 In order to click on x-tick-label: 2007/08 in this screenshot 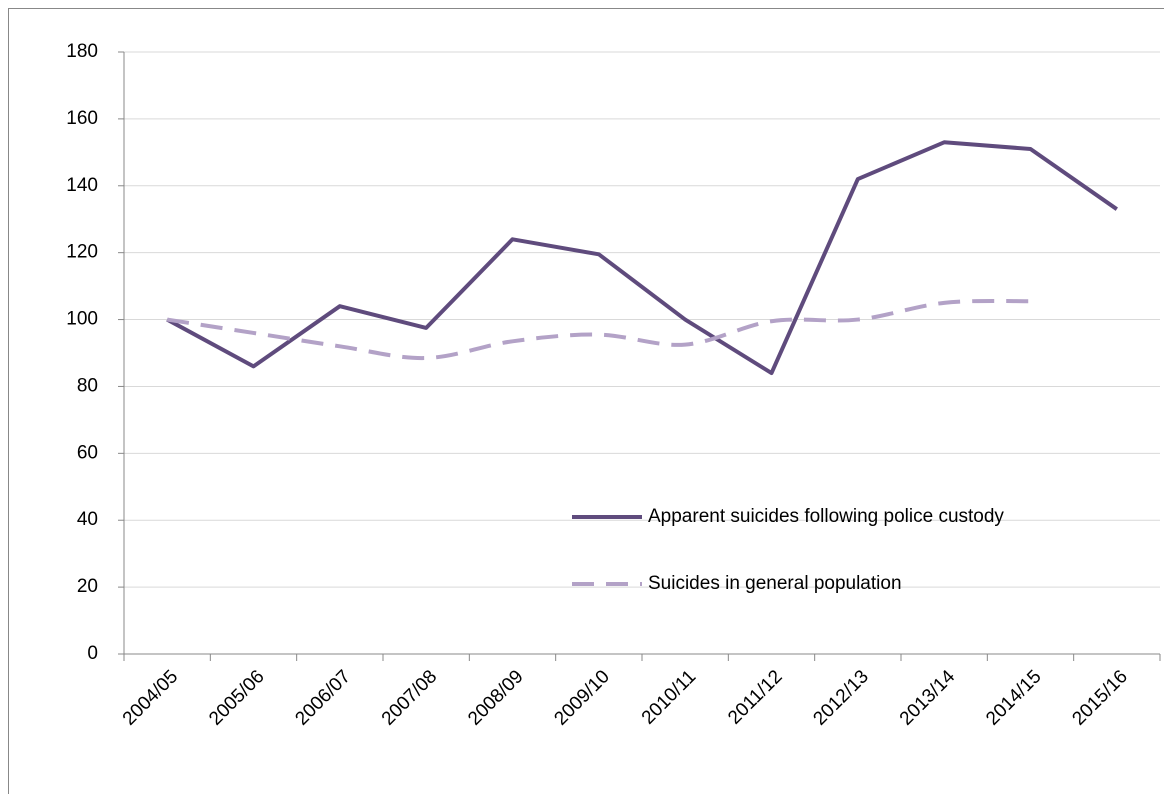, I will do `click(409, 697)`.